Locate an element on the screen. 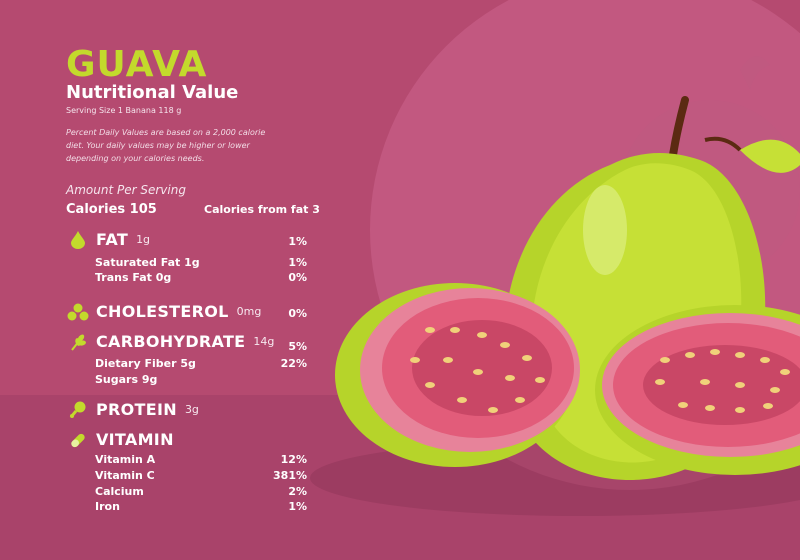  cholesterol-pct: 0% is located at coordinates (297, 313).